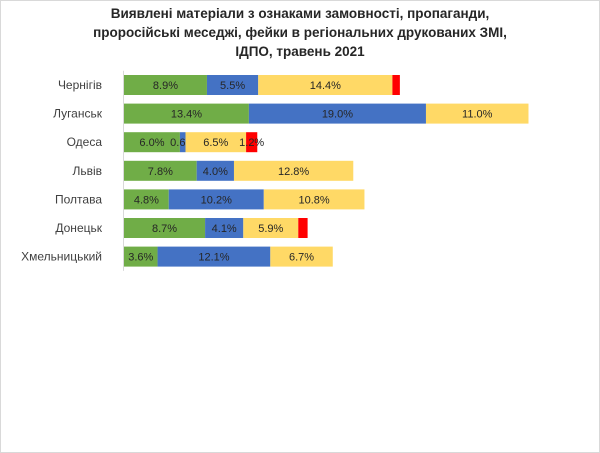  I want to click on data-label: 6.7%, so click(301, 258).